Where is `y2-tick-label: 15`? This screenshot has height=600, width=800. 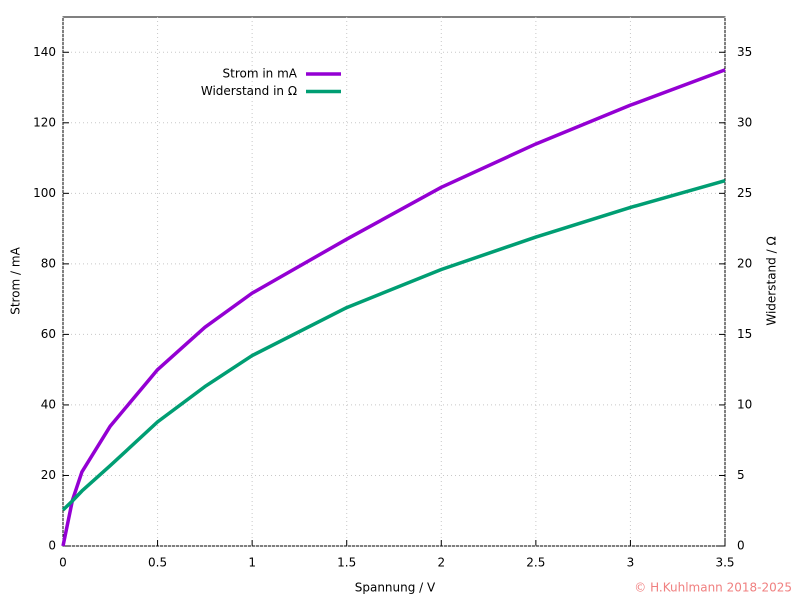 y2-tick-label: 15 is located at coordinates (744, 334).